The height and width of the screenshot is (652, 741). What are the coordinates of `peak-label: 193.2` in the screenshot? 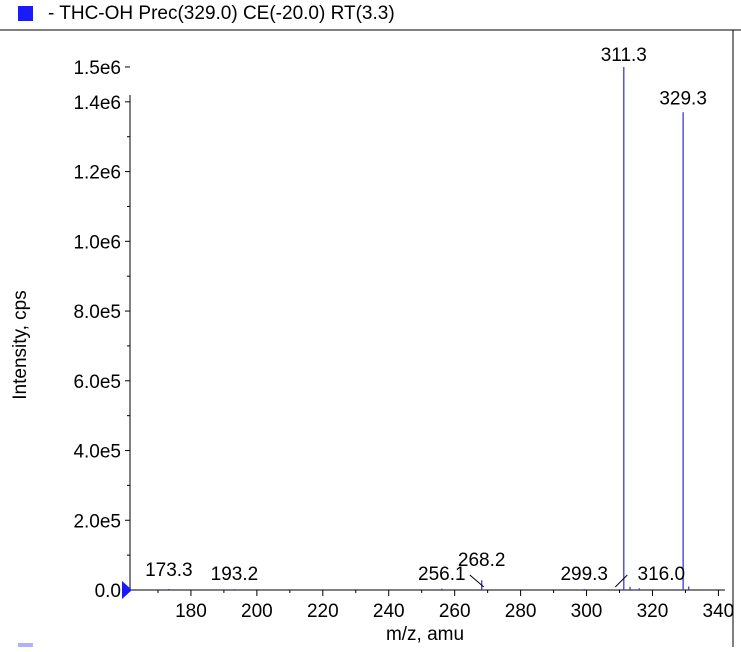 It's located at (235, 574).